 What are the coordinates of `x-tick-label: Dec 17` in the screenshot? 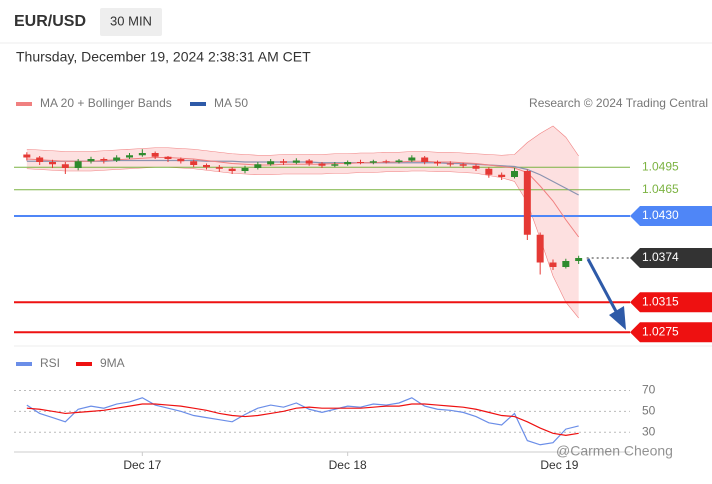 It's located at (142, 465).